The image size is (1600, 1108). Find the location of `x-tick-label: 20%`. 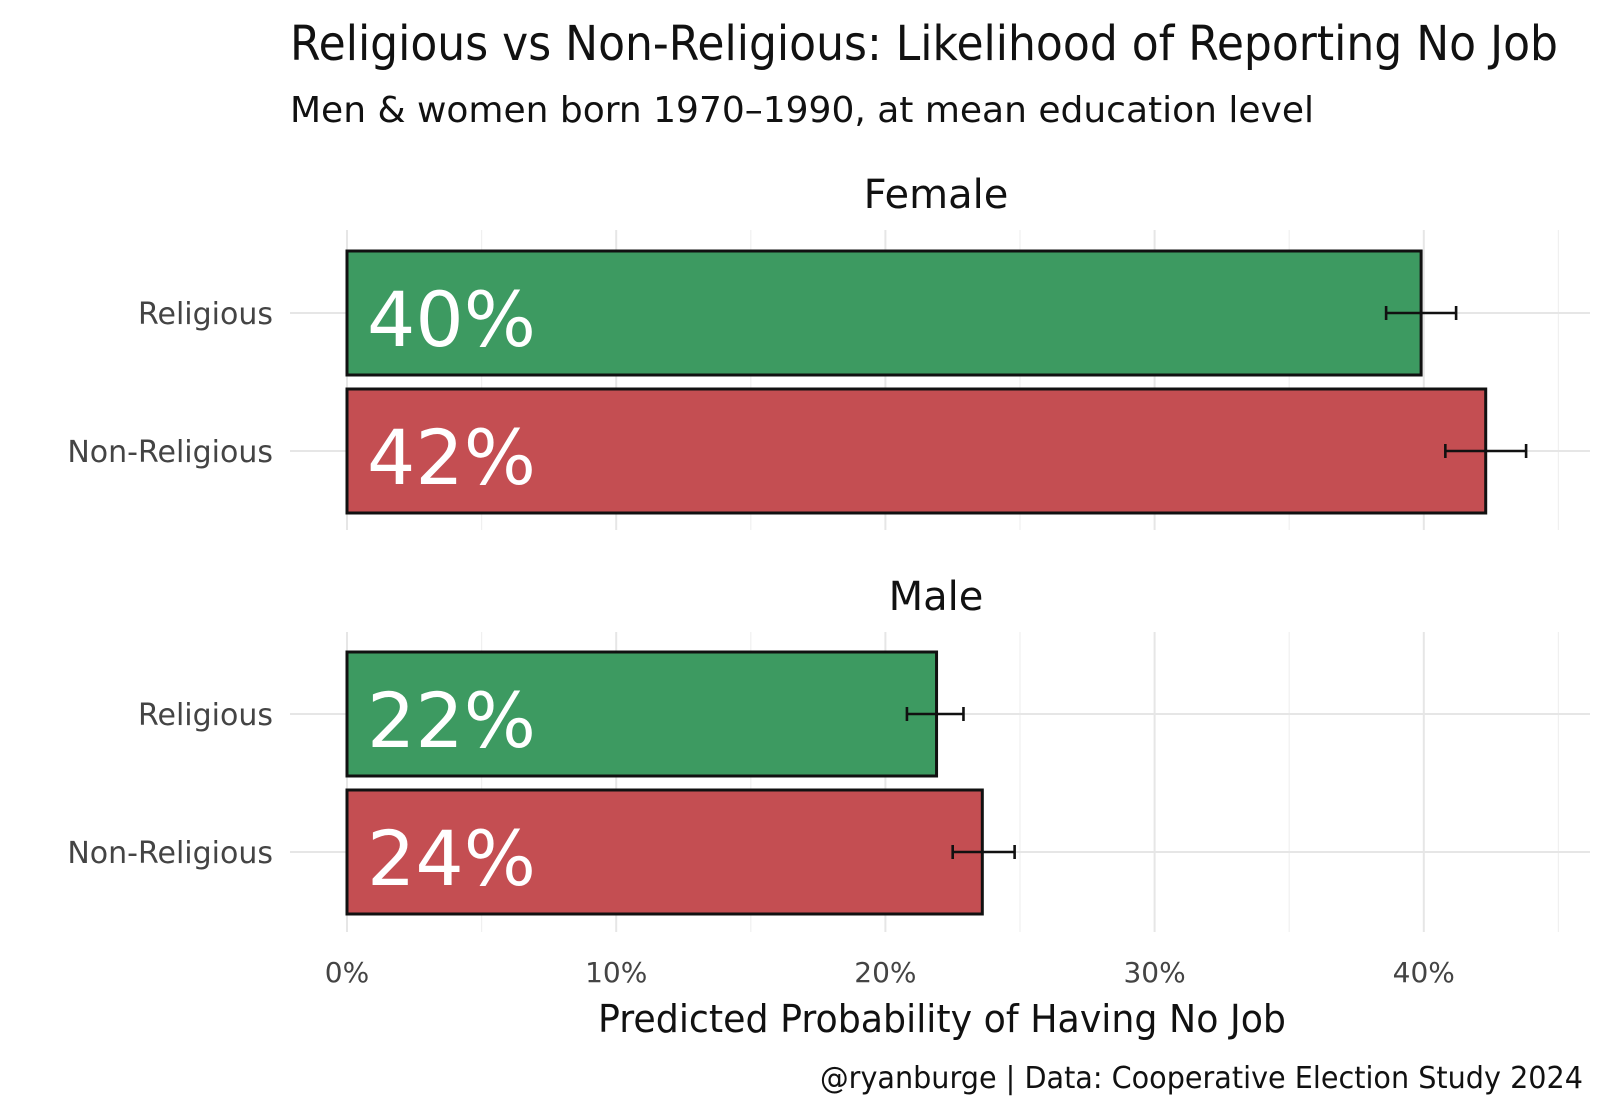

x-tick-label: 20% is located at coordinates (885, 972).